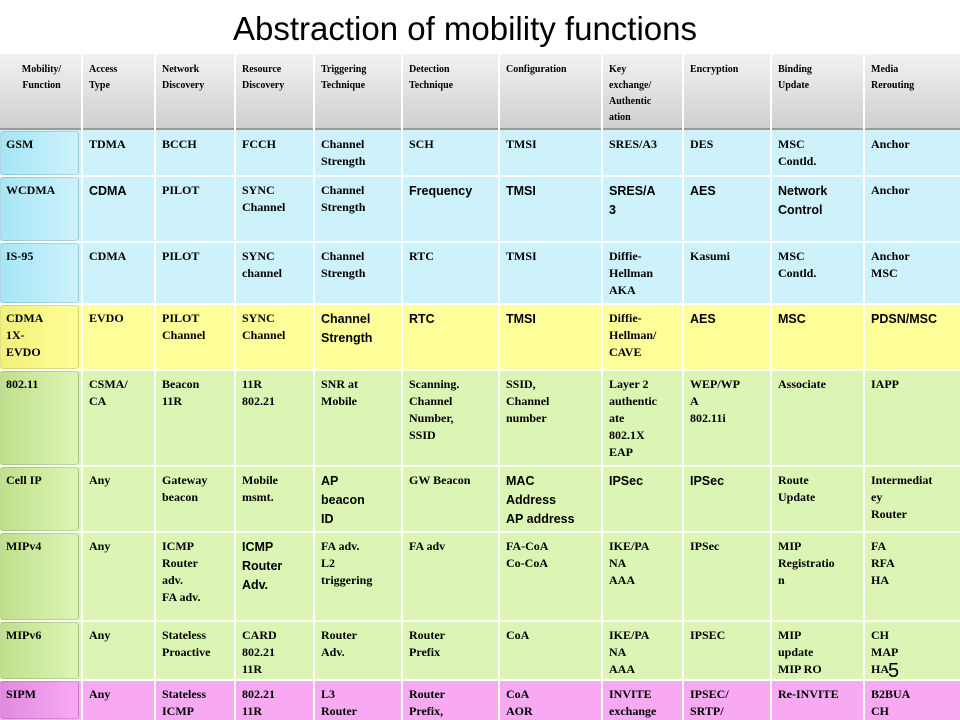 This screenshot has height=720, width=960. What do you see at coordinates (806, 563) in the screenshot?
I see `table-cell: MIP Registratio n` at bounding box center [806, 563].